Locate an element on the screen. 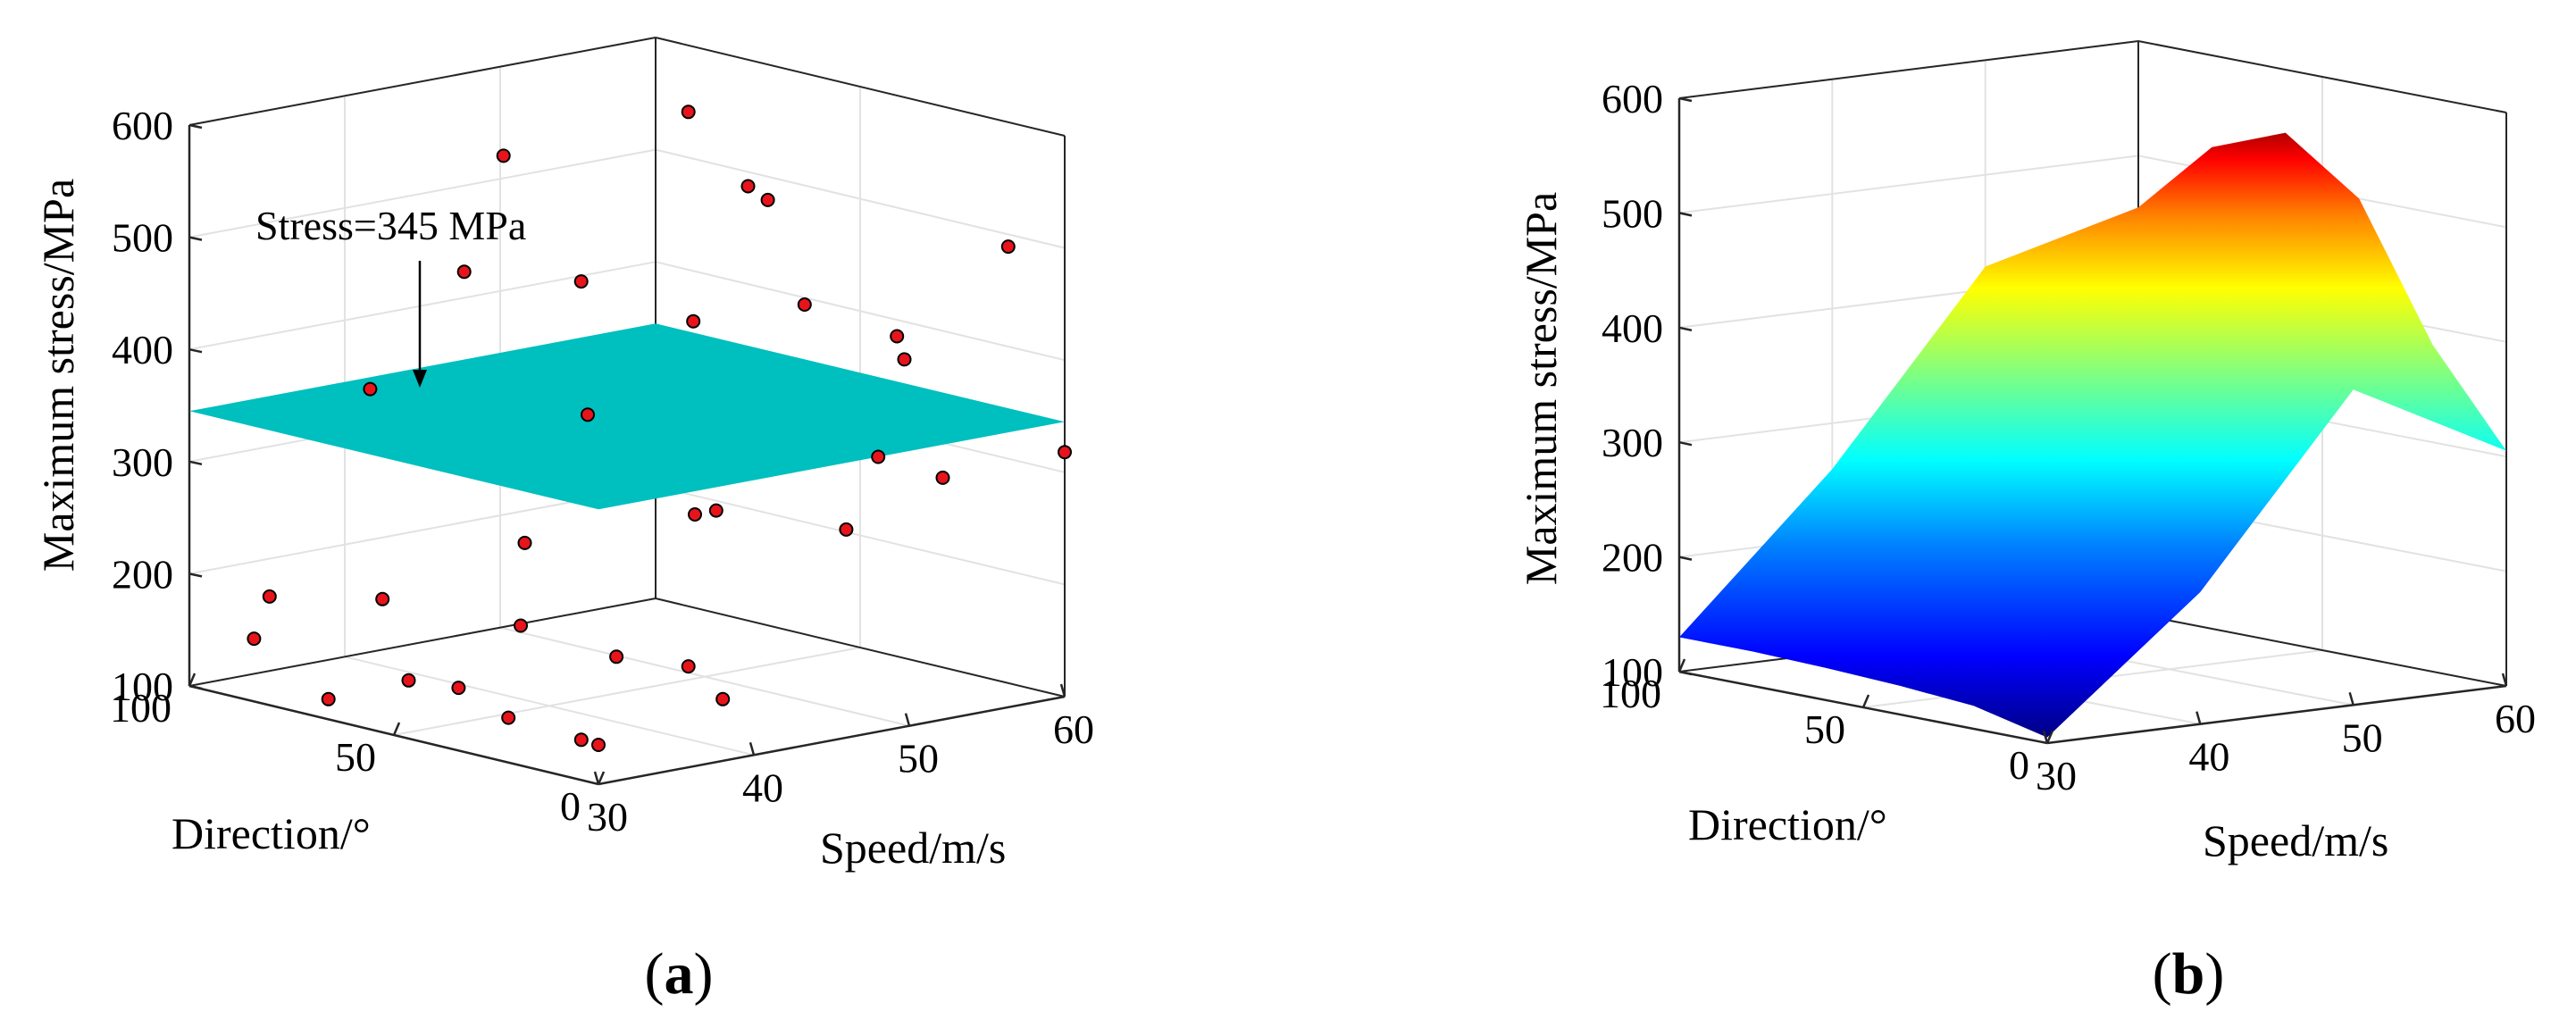 The image size is (2576, 1028). plane-annotation: Stress=345 MPa is located at coordinates (391, 225).